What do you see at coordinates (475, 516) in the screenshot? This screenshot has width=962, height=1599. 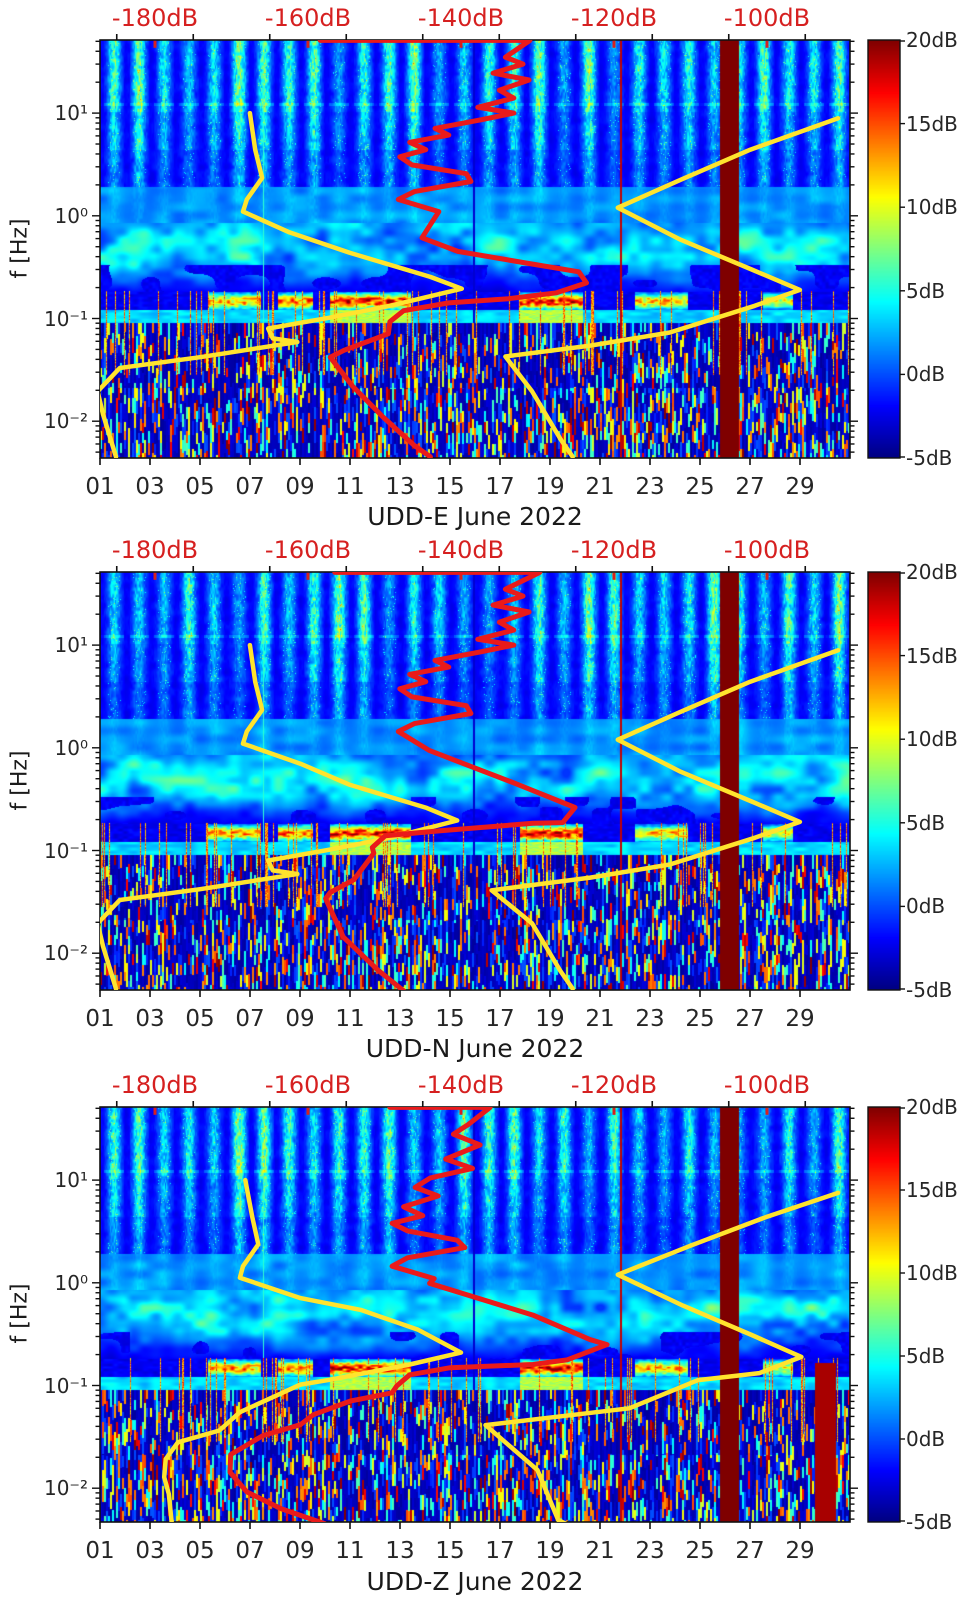 I see `panel-title-udd-e: UDD-E June 2022` at bounding box center [475, 516].